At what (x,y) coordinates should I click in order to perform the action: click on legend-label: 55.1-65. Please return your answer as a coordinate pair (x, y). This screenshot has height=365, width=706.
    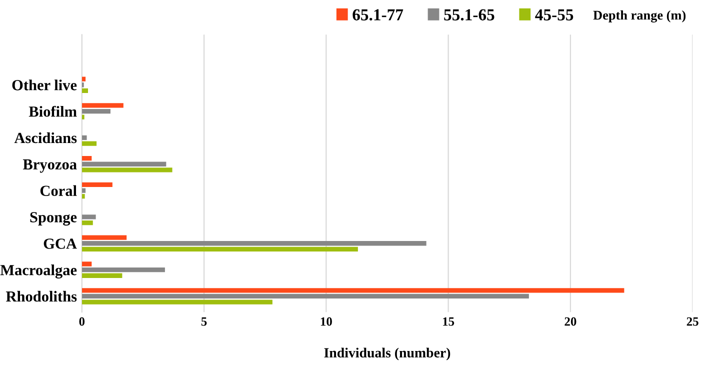
    Looking at the image, I should click on (469, 15).